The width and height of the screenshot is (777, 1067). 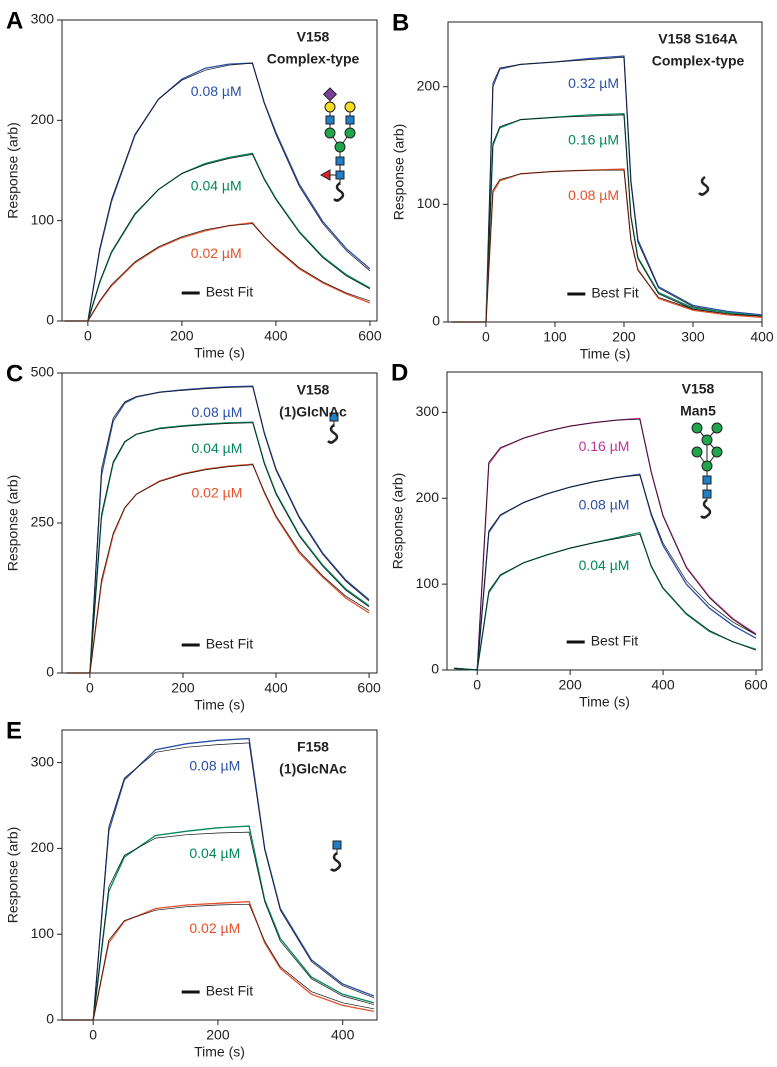 What do you see at coordinates (14, 373) in the screenshot?
I see `panel-letter: C` at bounding box center [14, 373].